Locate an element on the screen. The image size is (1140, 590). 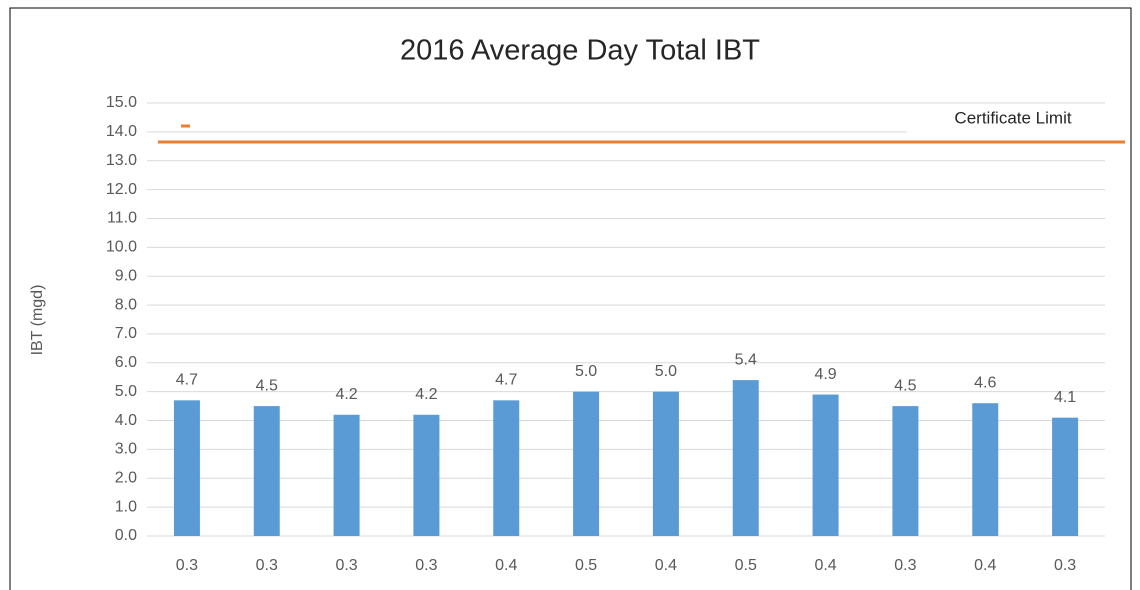
y-tick-label: 9.0 is located at coordinates (126, 275).